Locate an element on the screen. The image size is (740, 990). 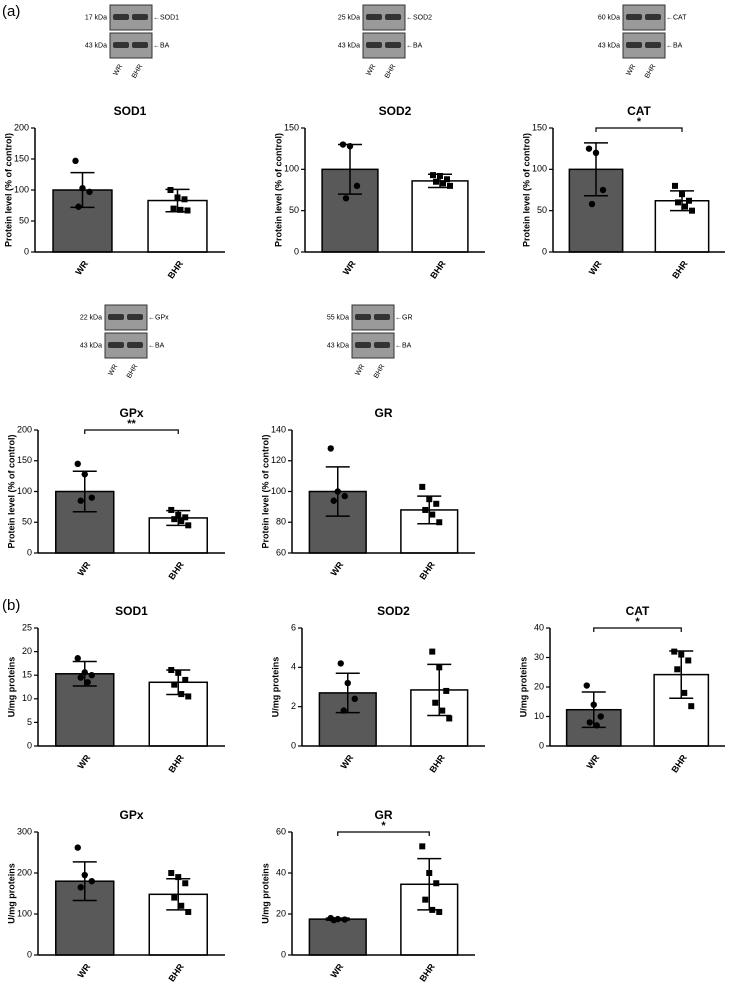
chart-title: SOD1 is located at coordinates (131, 611).